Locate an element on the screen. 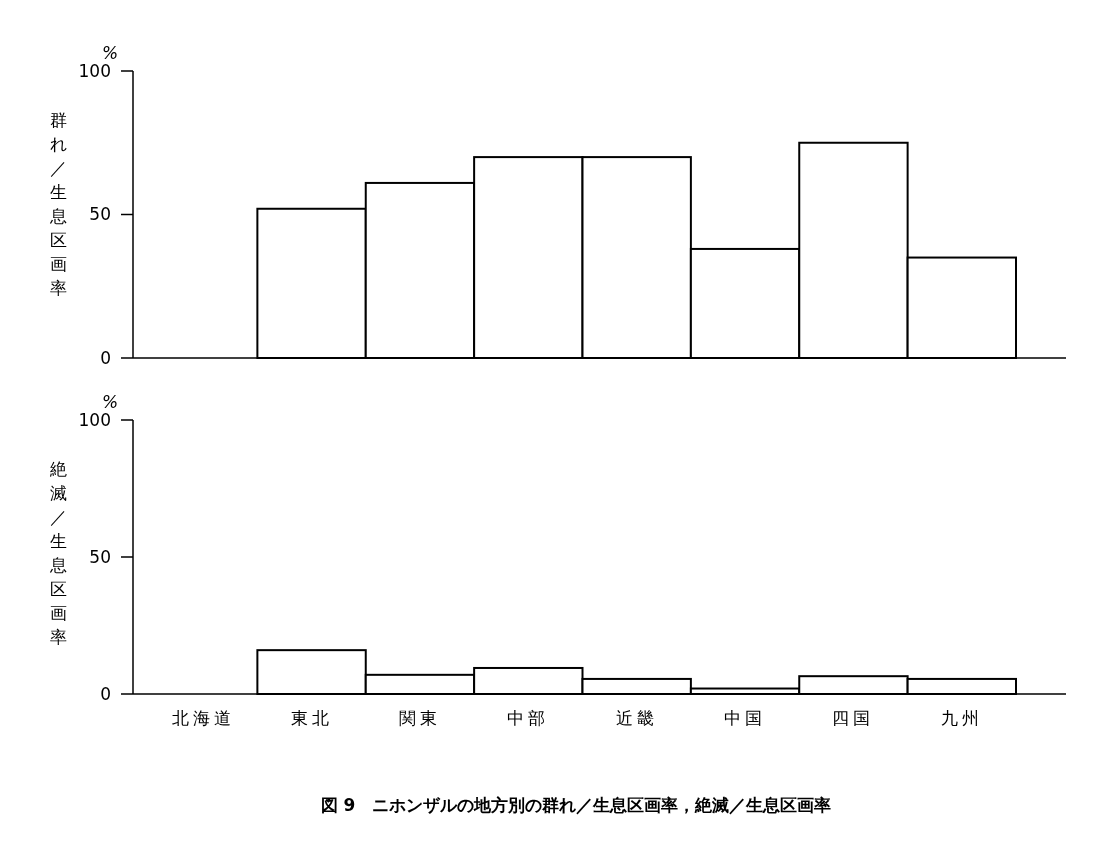  x-tick-label: 九州 is located at coordinates (961, 718).